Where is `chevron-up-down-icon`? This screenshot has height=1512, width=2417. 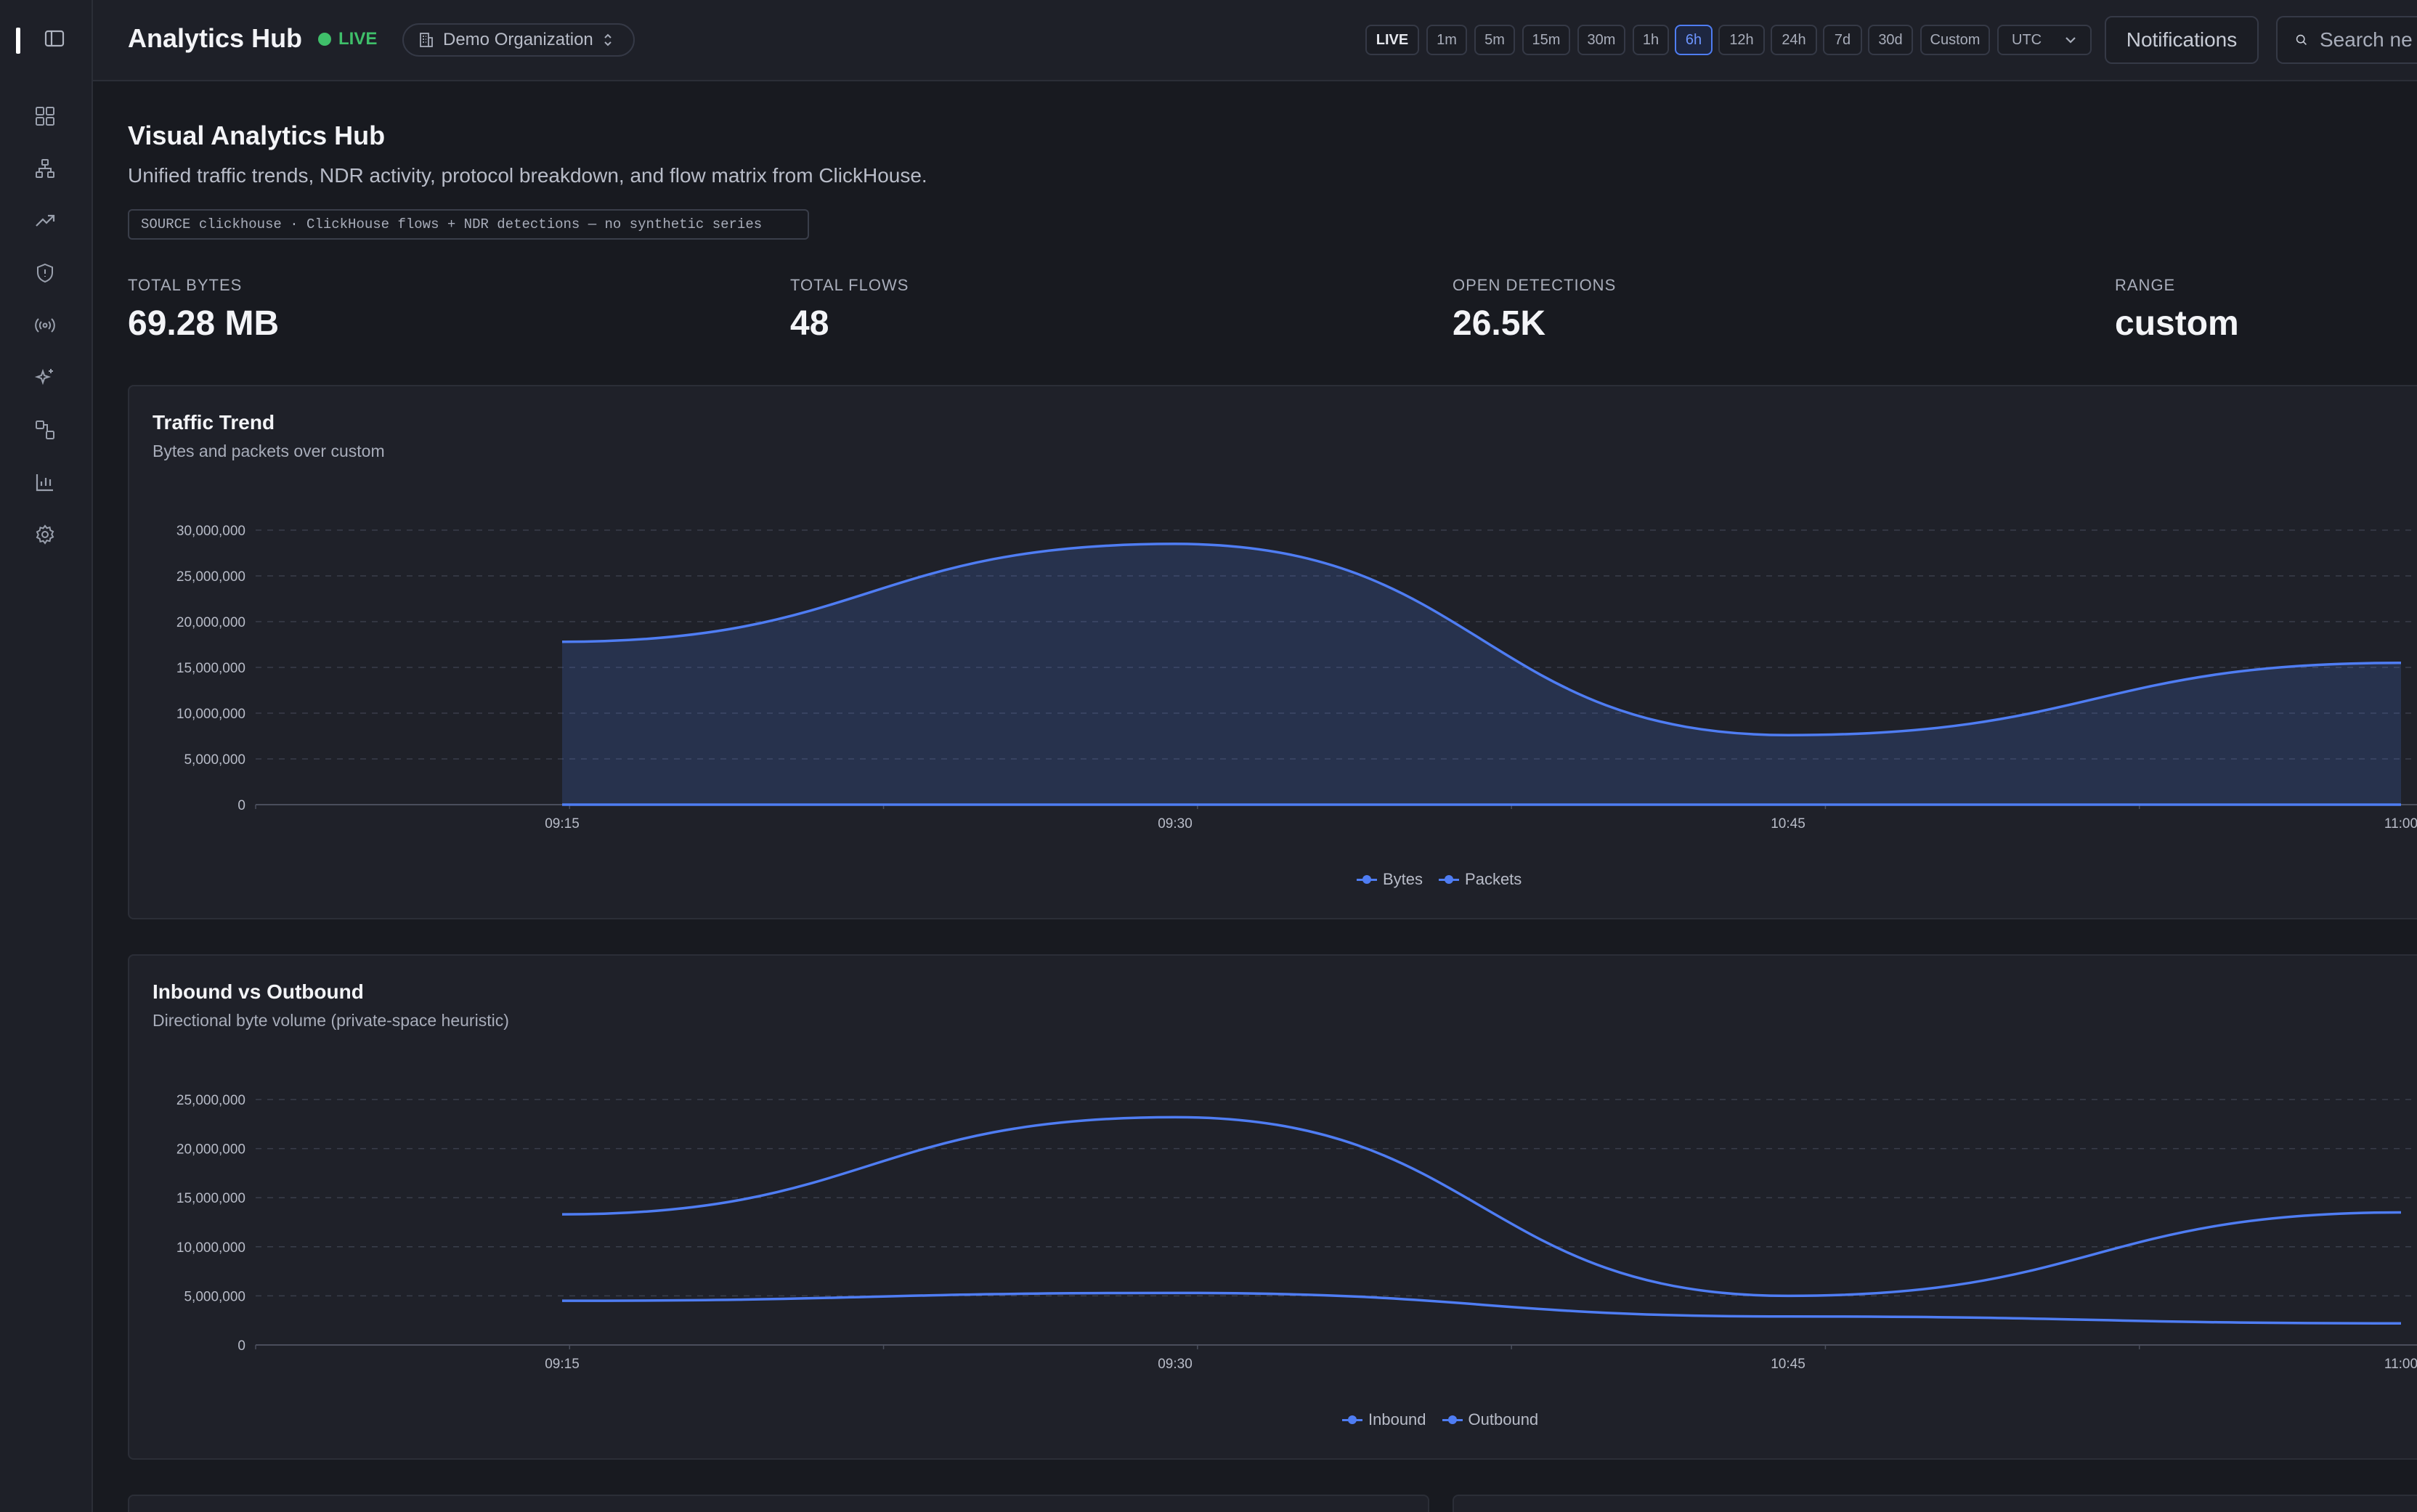 chevron-up-down-icon is located at coordinates (608, 39).